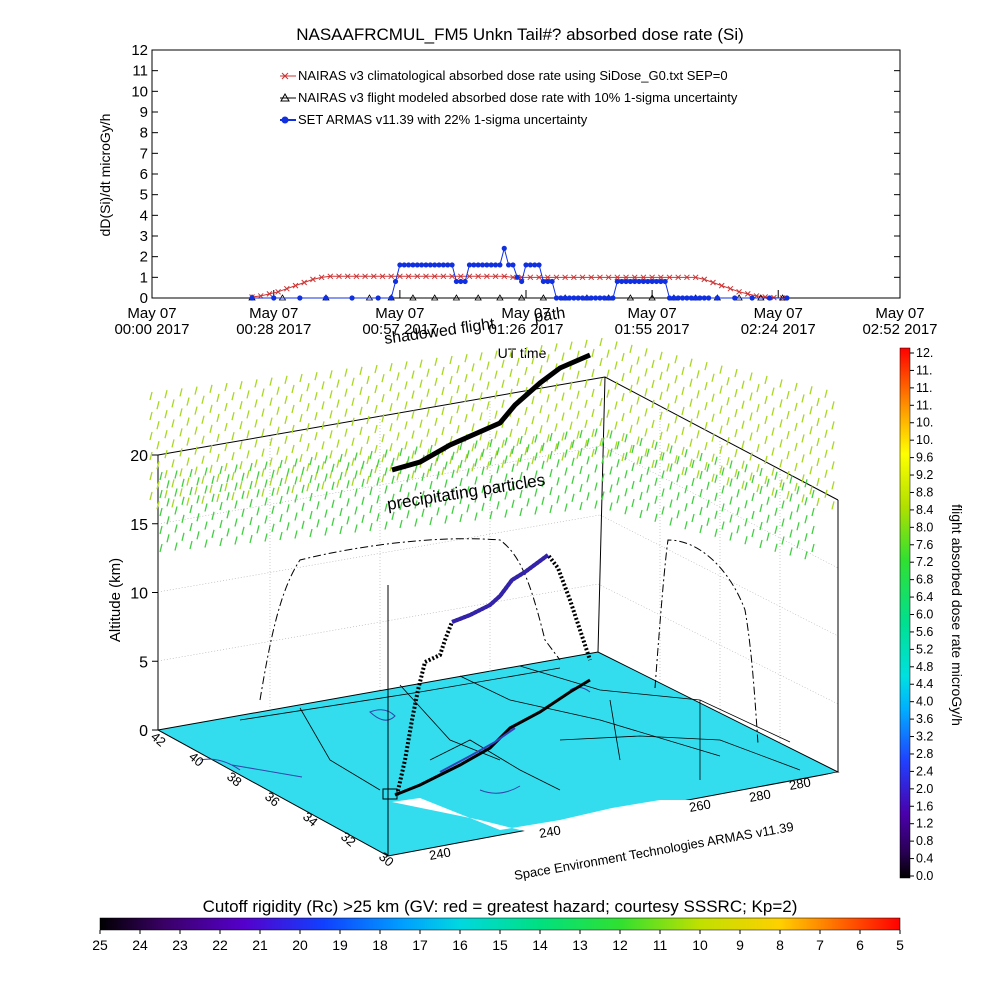 The width and height of the screenshot is (1000, 1000). What do you see at coordinates (285, 97) in the screenshot?
I see `legend-marker` at bounding box center [285, 97].